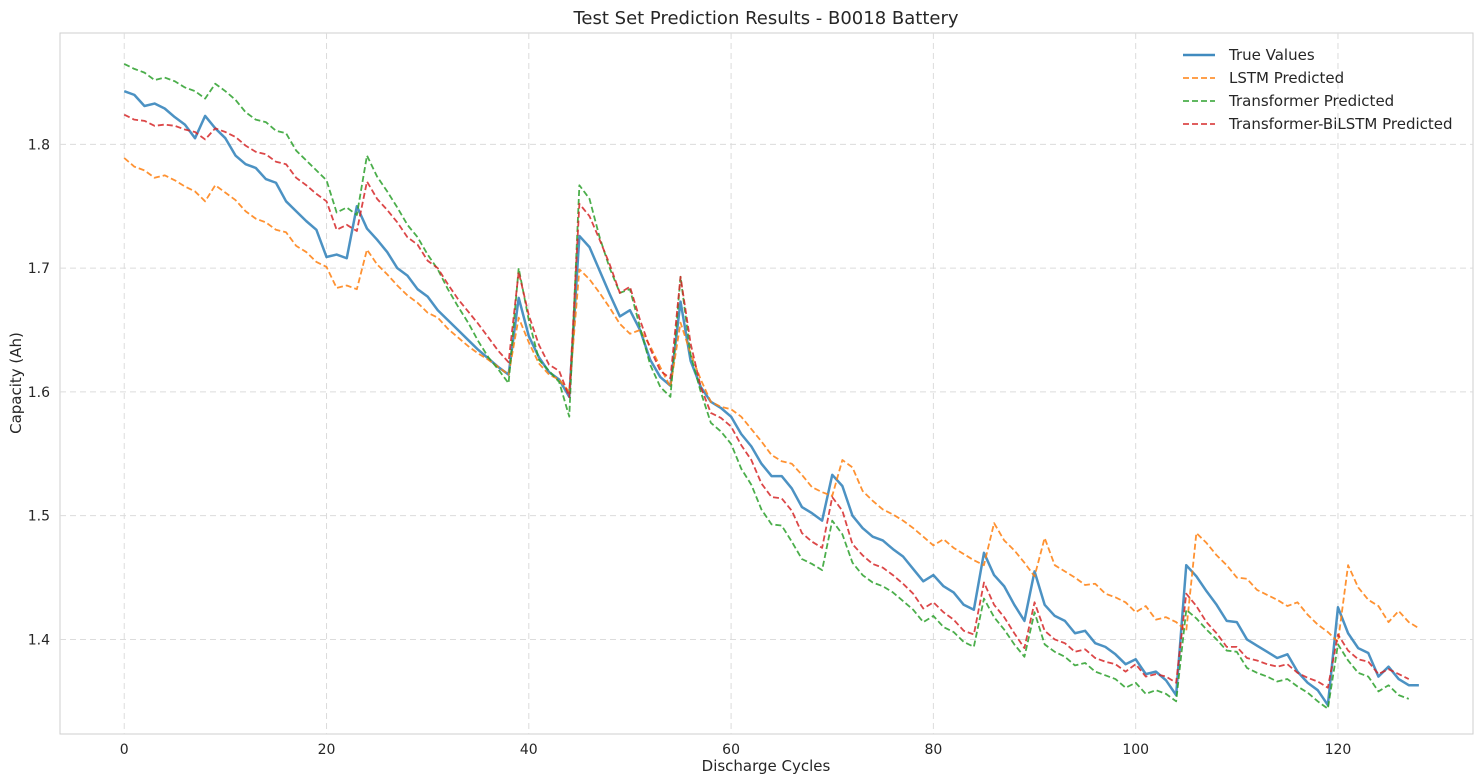  What do you see at coordinates (39, 640) in the screenshot?
I see `y-tick-label: 1.4` at bounding box center [39, 640].